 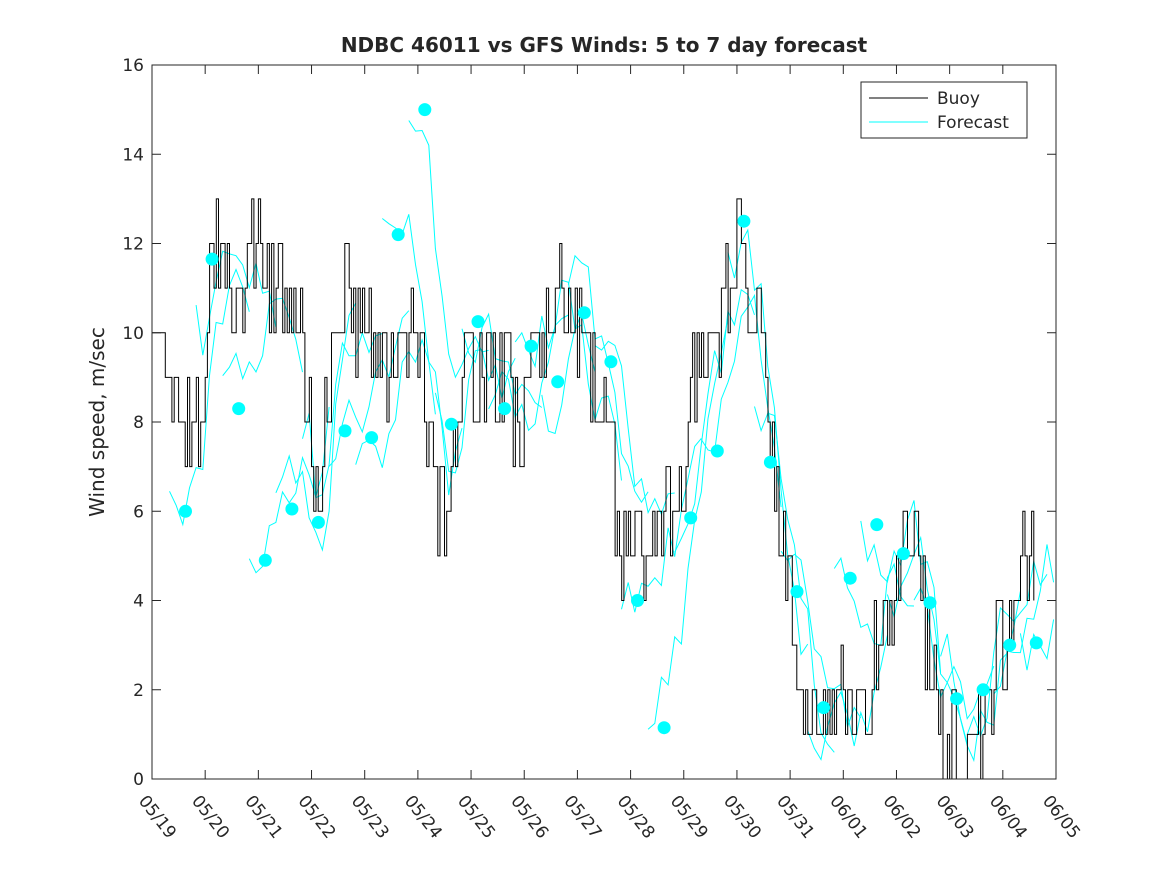 I want to click on y-tick-label: 0, so click(x=138, y=780).